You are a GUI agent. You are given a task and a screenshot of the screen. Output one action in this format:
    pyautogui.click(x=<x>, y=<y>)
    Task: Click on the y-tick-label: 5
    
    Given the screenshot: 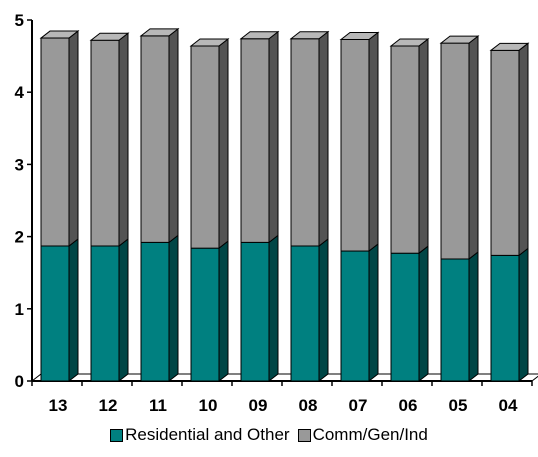 What is the action you would take?
    pyautogui.click(x=19, y=20)
    